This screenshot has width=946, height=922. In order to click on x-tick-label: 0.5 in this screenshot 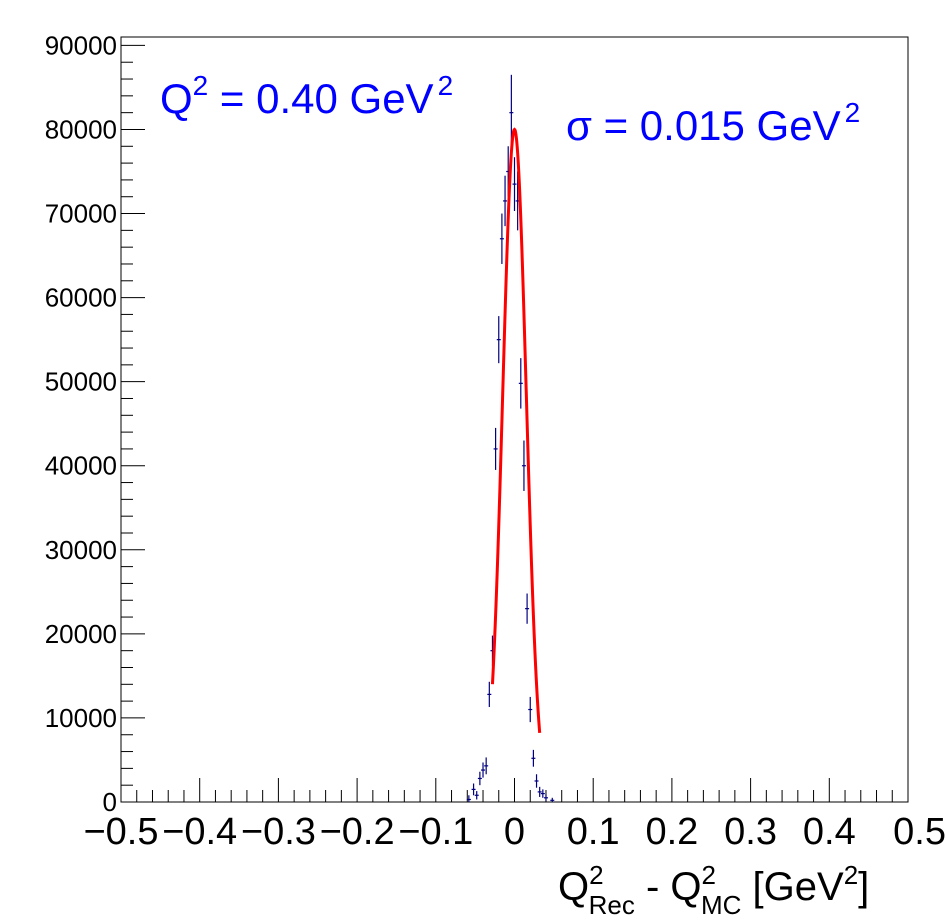, I will do `click(919, 832)`.